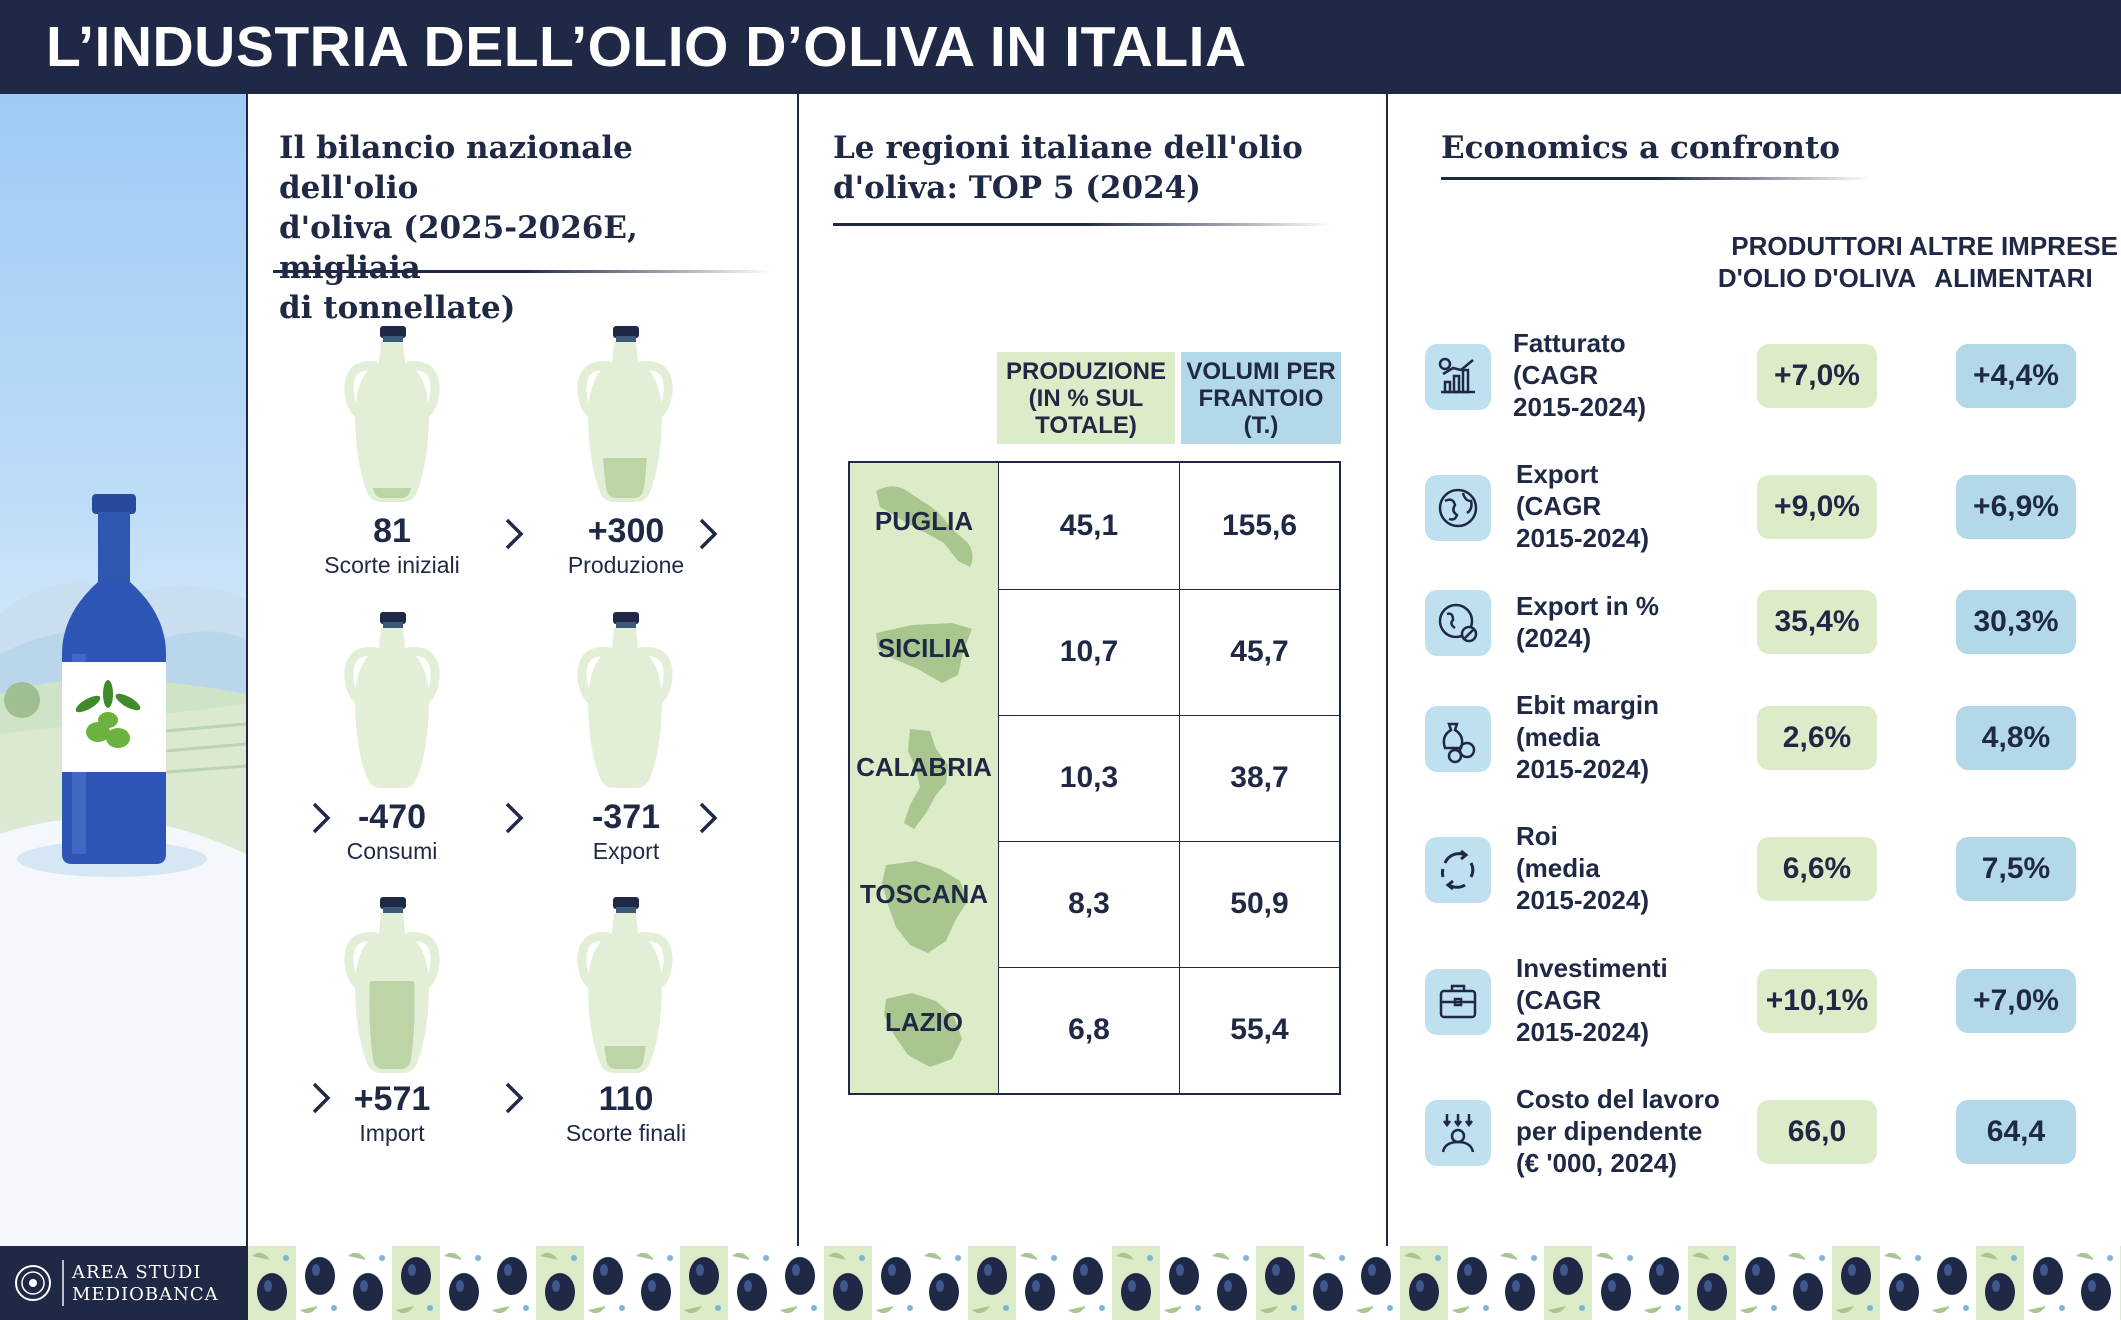 The height and width of the screenshot is (1320, 2121). I want to click on olive-pattern, so click(1184, 1283).